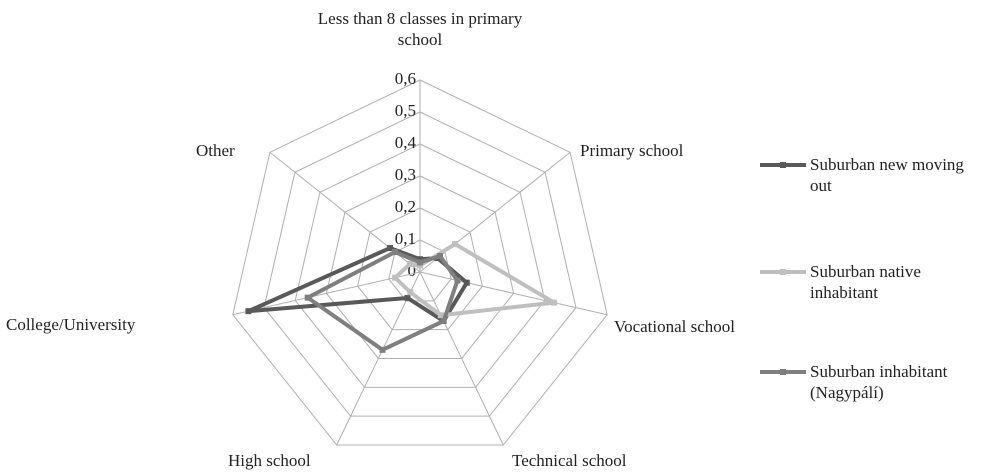 This screenshot has width=1003, height=473. Describe the element at coordinates (865, 282) in the screenshot. I see `legend-label: Suburban native inhabitant` at that location.